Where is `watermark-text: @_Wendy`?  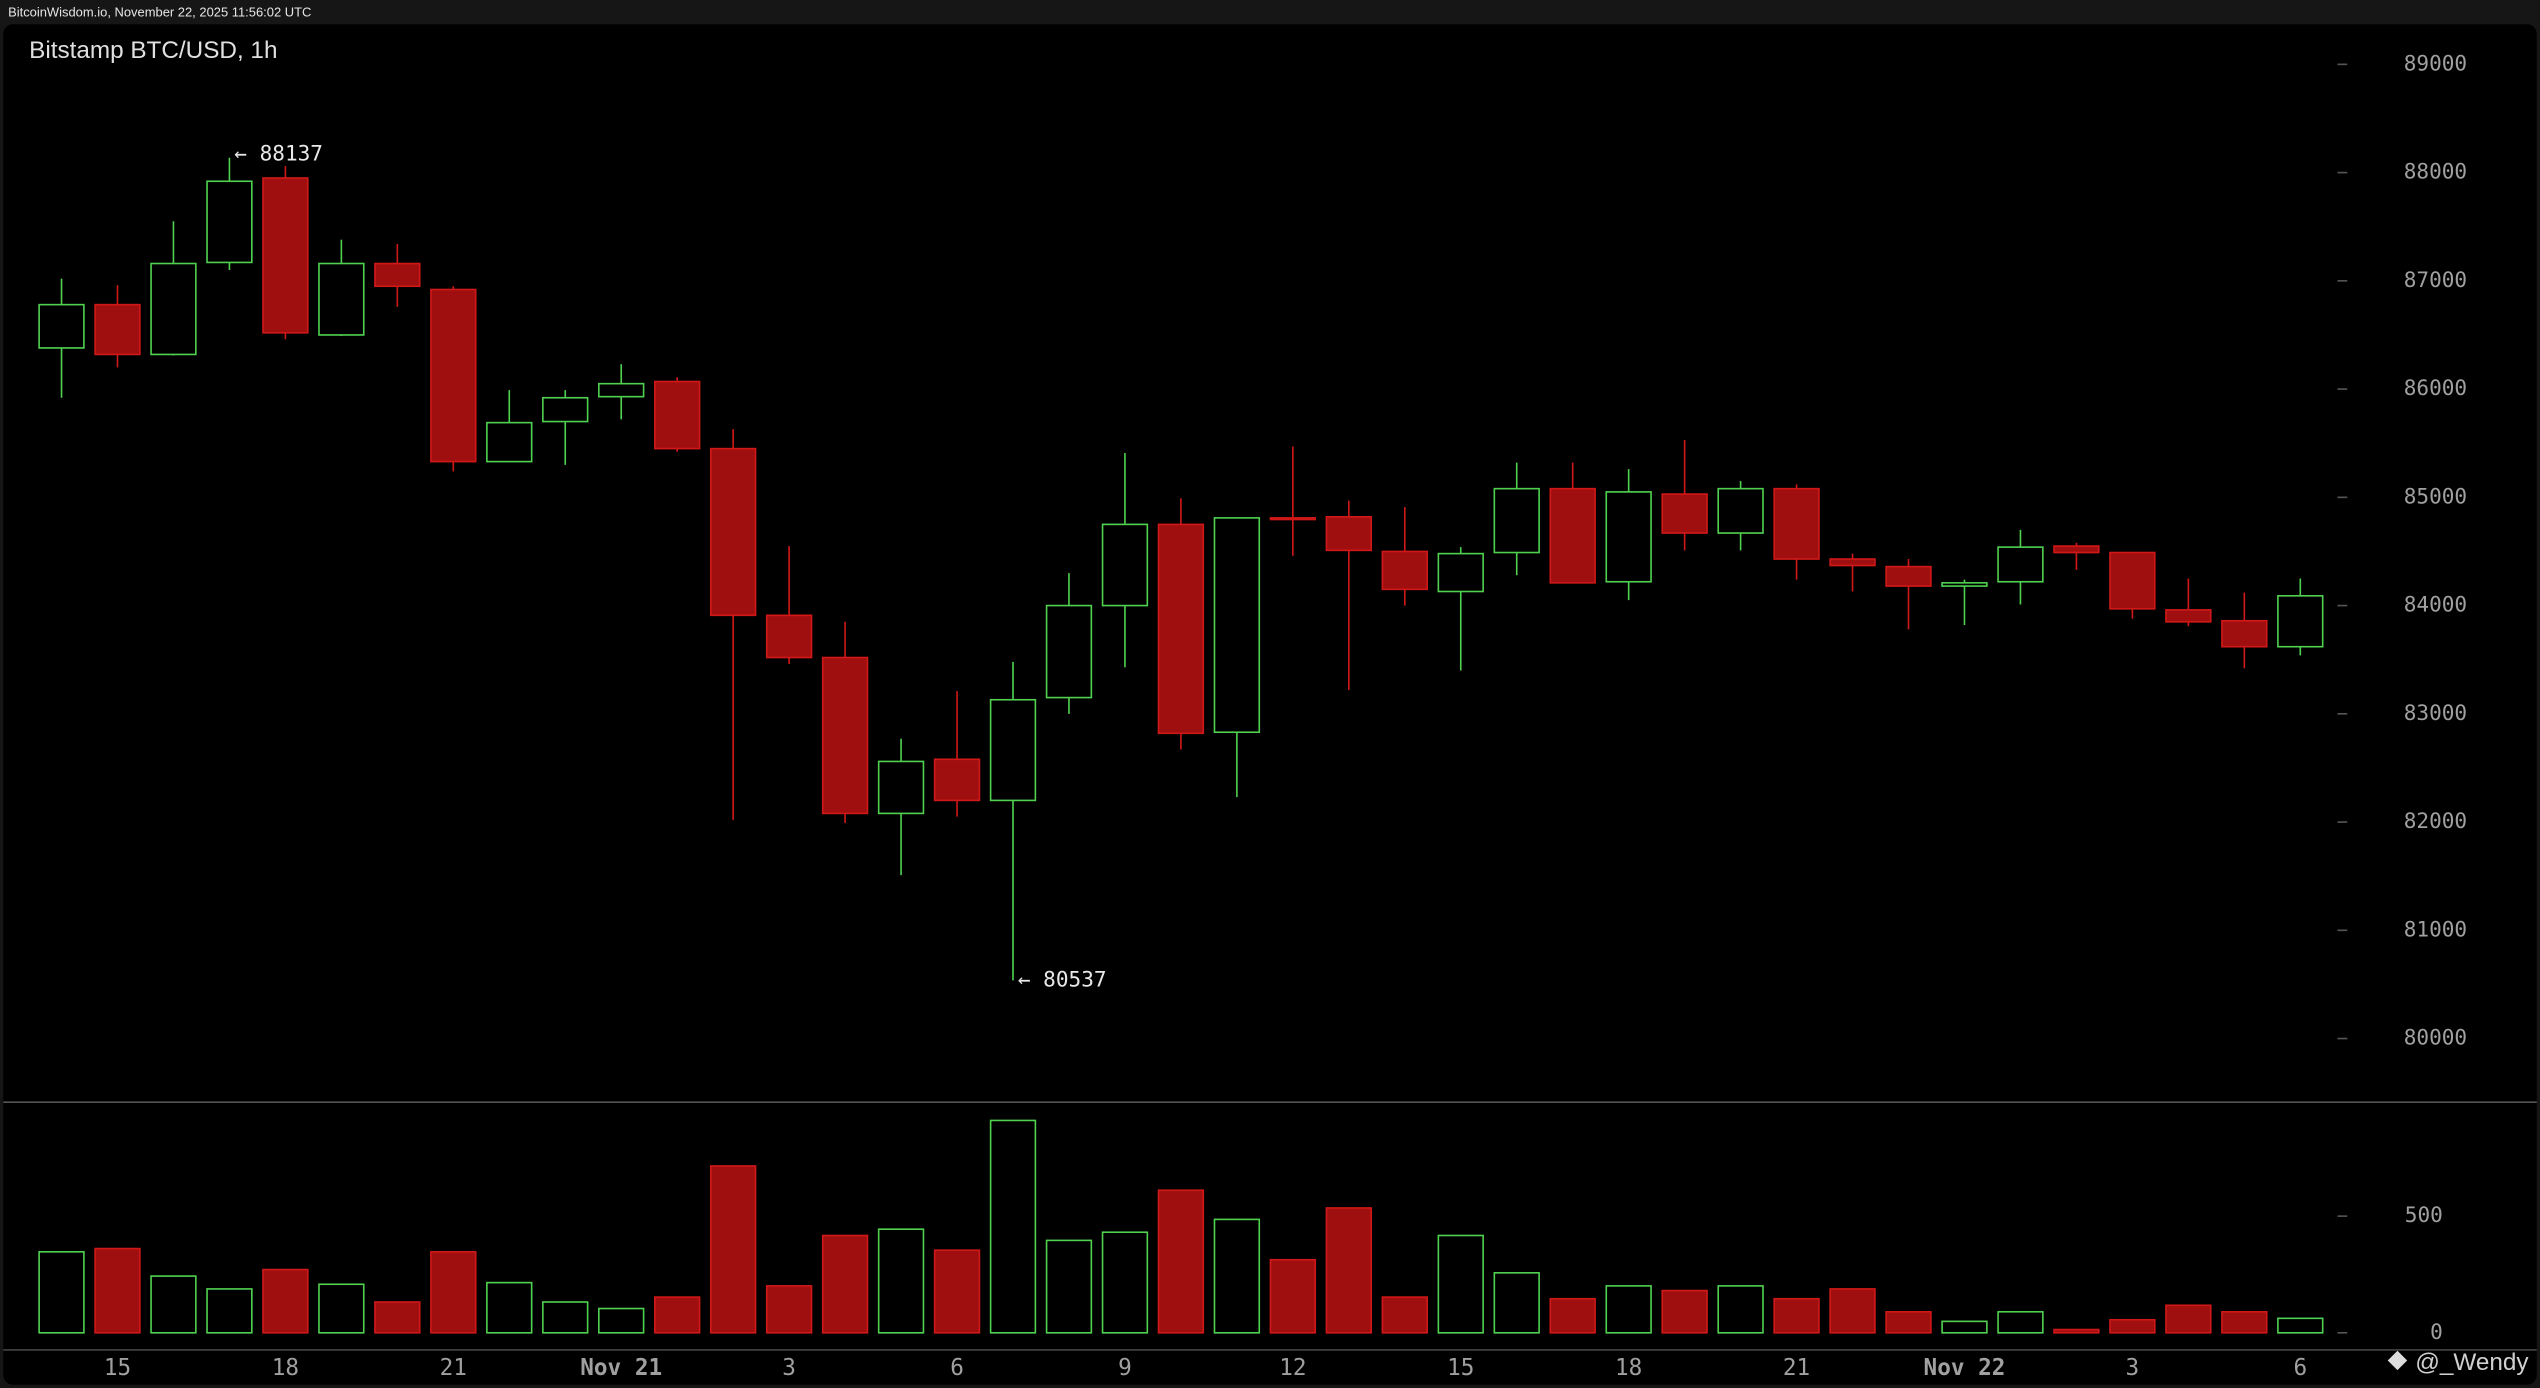
watermark-text: @_Wendy is located at coordinates (2472, 1362).